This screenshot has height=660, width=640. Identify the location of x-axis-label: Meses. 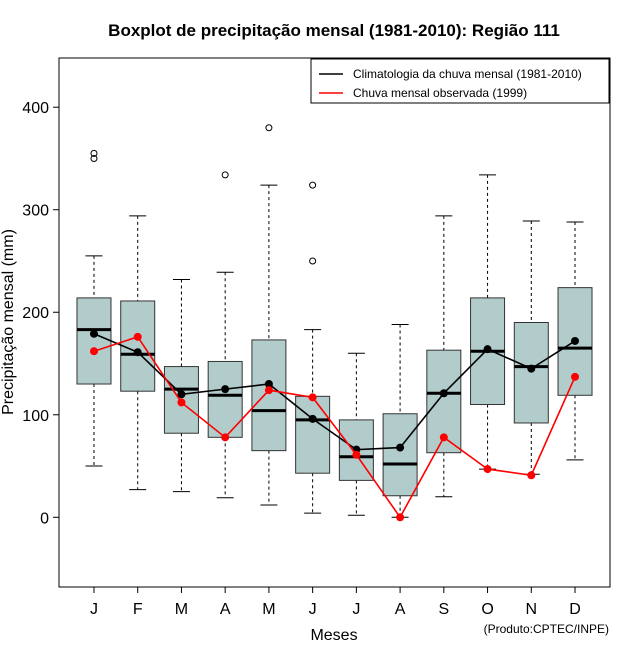
(333, 635).